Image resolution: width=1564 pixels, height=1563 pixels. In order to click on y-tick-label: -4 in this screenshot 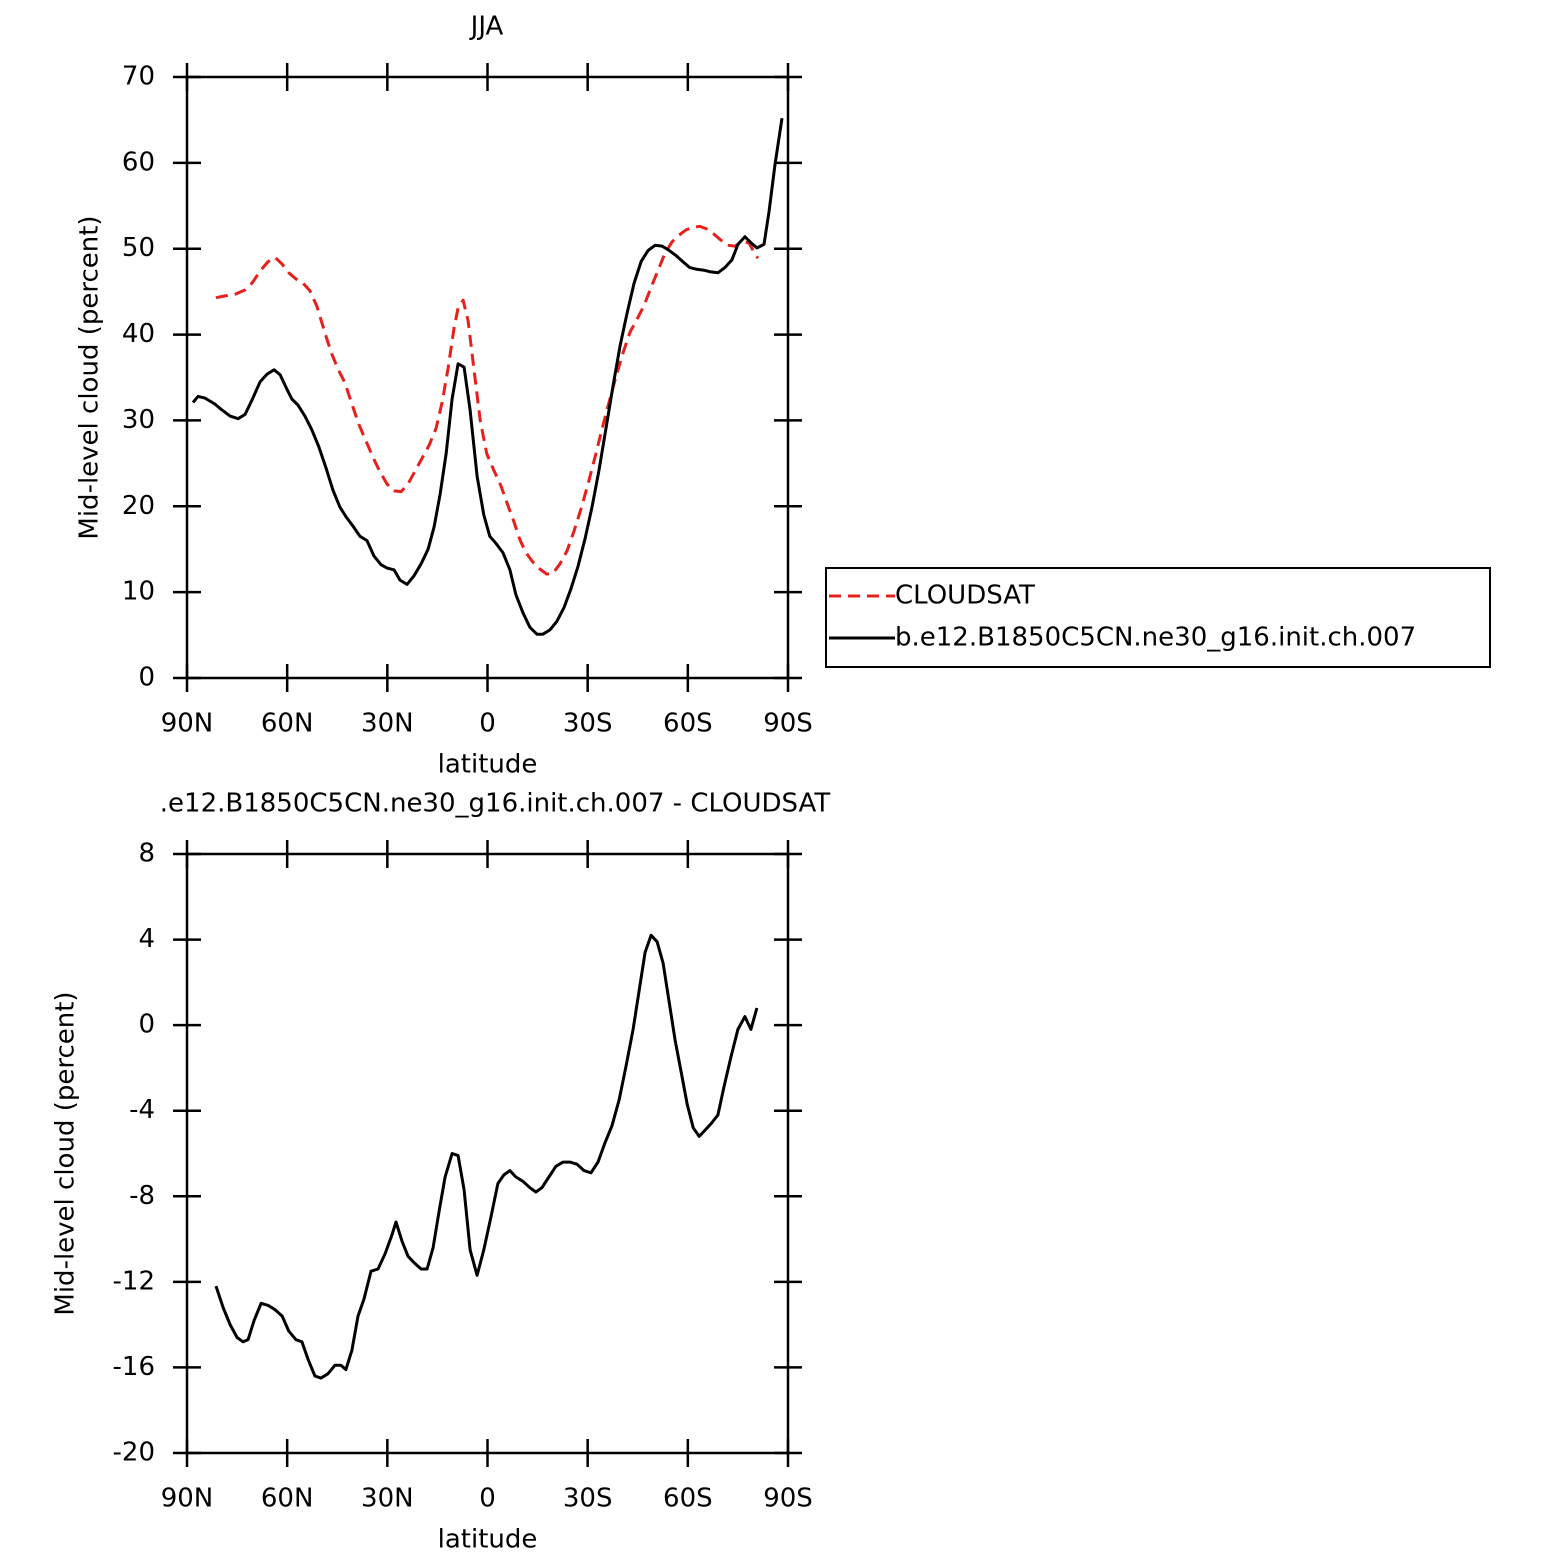, I will do `click(142, 1110)`.